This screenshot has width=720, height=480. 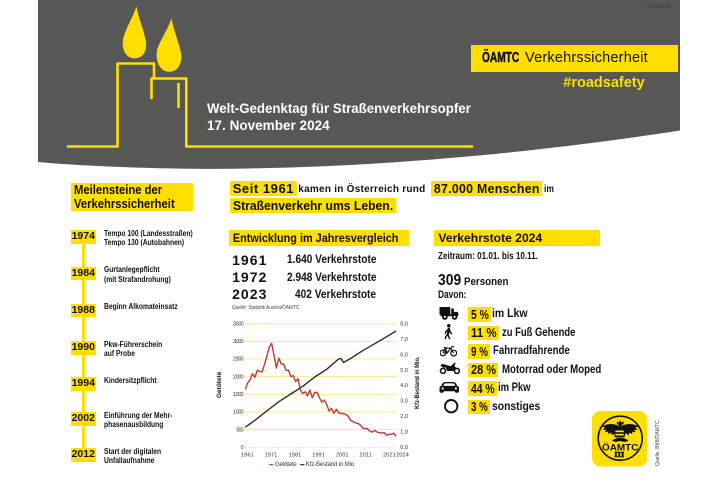 What do you see at coordinates (247, 456) in the screenshot?
I see `svg-text: 1961` at bounding box center [247, 456].